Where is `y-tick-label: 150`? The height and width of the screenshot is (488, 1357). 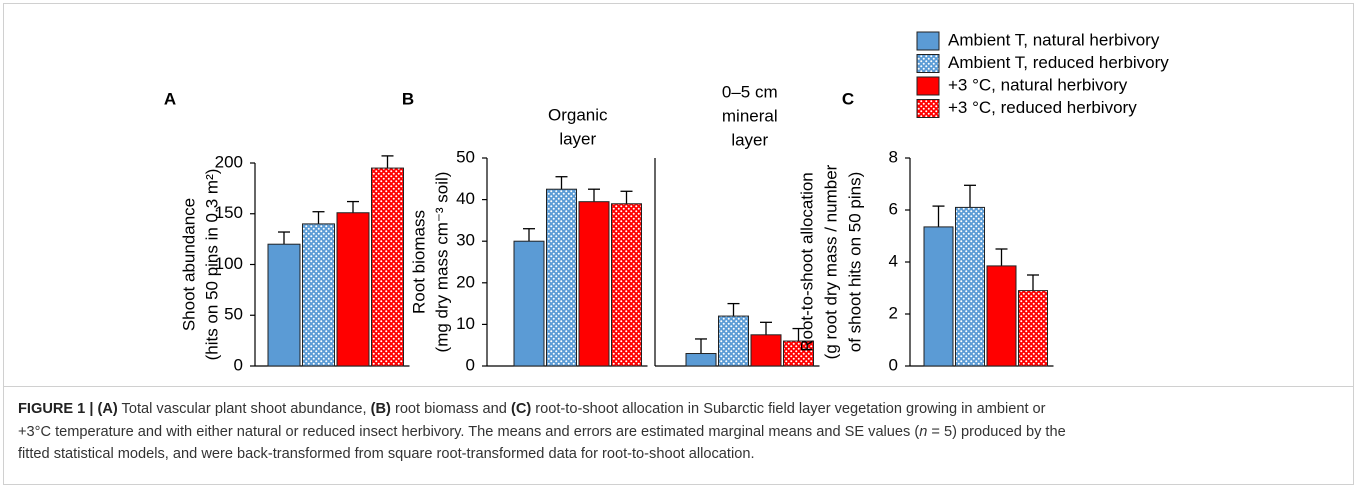 y-tick-label: 150 is located at coordinates (229, 212).